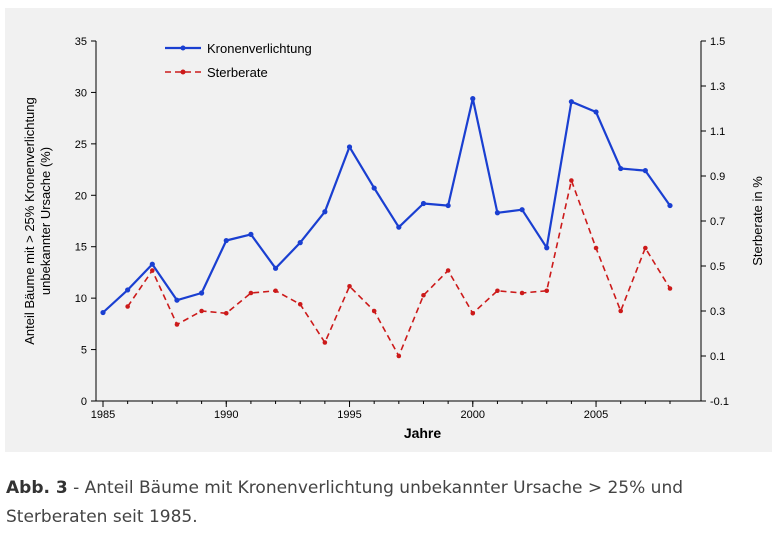 The image size is (777, 555). What do you see at coordinates (29, 221) in the screenshot?
I see `y-axis-left-label-line: Anteil Bäume mit > 25% Kronenverlichtung` at bounding box center [29, 221].